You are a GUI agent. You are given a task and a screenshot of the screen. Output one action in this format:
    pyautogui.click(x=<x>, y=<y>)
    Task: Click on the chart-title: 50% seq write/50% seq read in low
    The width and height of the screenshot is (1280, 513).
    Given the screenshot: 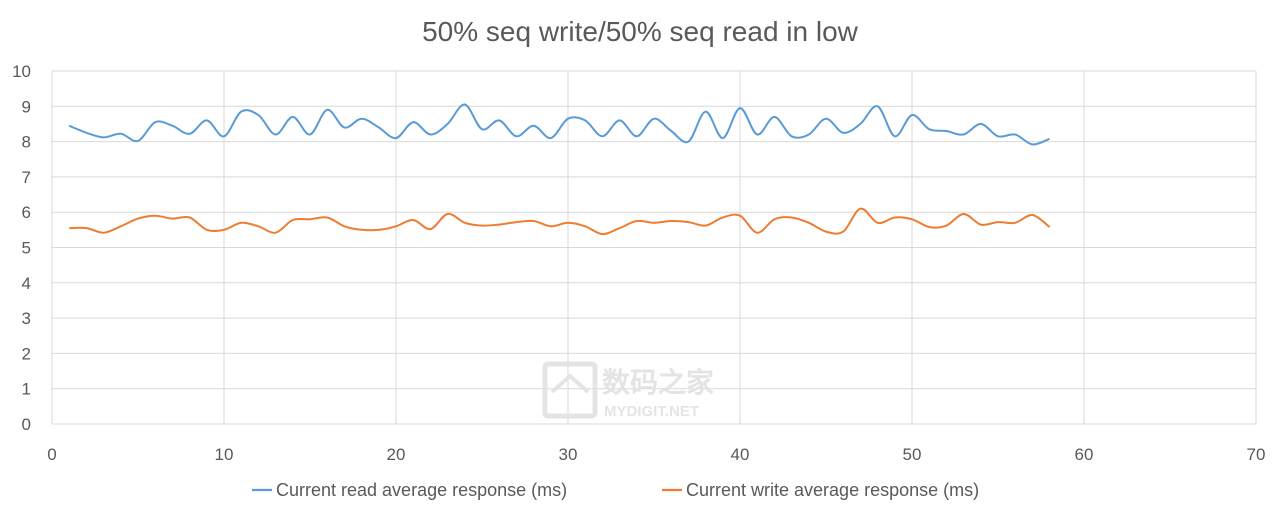 What is the action you would take?
    pyautogui.click(x=640, y=31)
    